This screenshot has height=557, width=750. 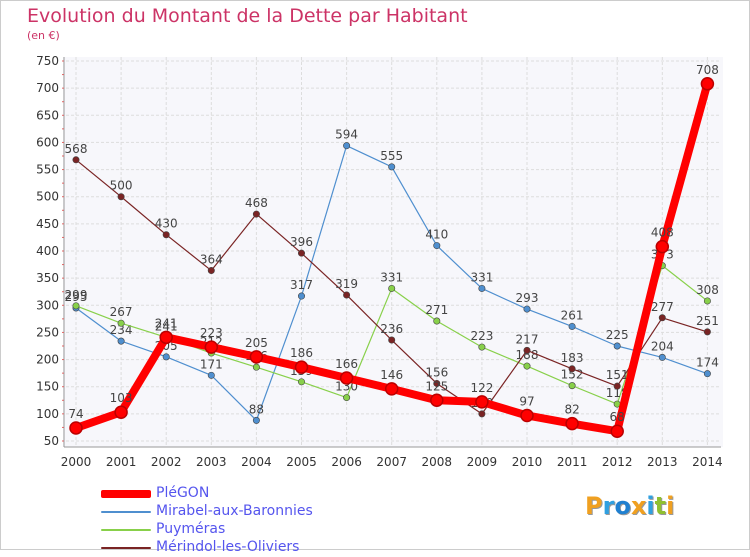 I want to click on x-tick-label: 2008, so click(x=437, y=462).